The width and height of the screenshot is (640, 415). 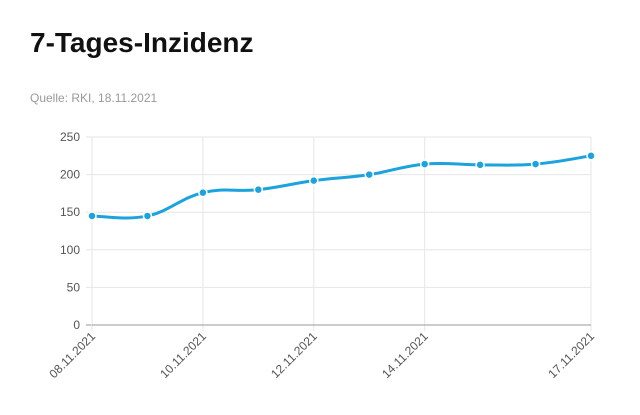 What do you see at coordinates (70, 137) in the screenshot?
I see `y-tick-label: 250` at bounding box center [70, 137].